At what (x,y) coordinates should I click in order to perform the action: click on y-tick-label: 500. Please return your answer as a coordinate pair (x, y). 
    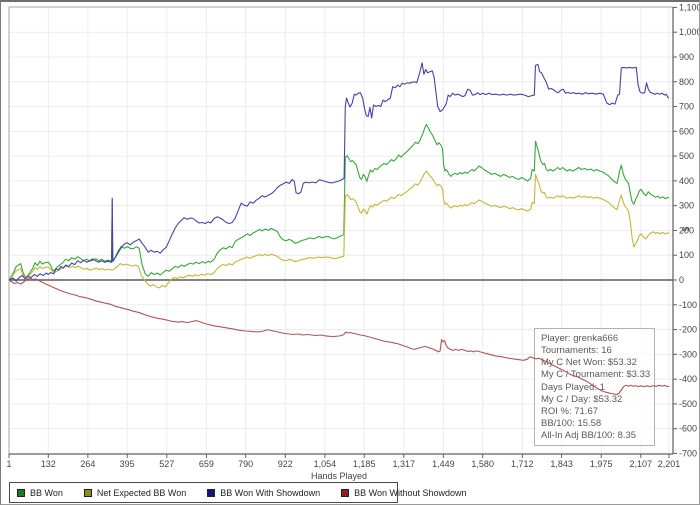
    Looking at the image, I should click on (686, 156).